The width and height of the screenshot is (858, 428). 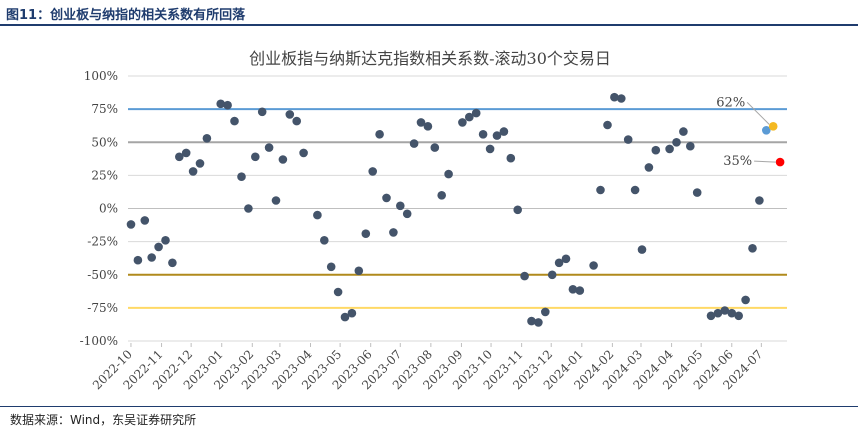 I want to click on figure-title: 图11：创业板与纳指的相关系数有所回落, so click(x=126, y=15).